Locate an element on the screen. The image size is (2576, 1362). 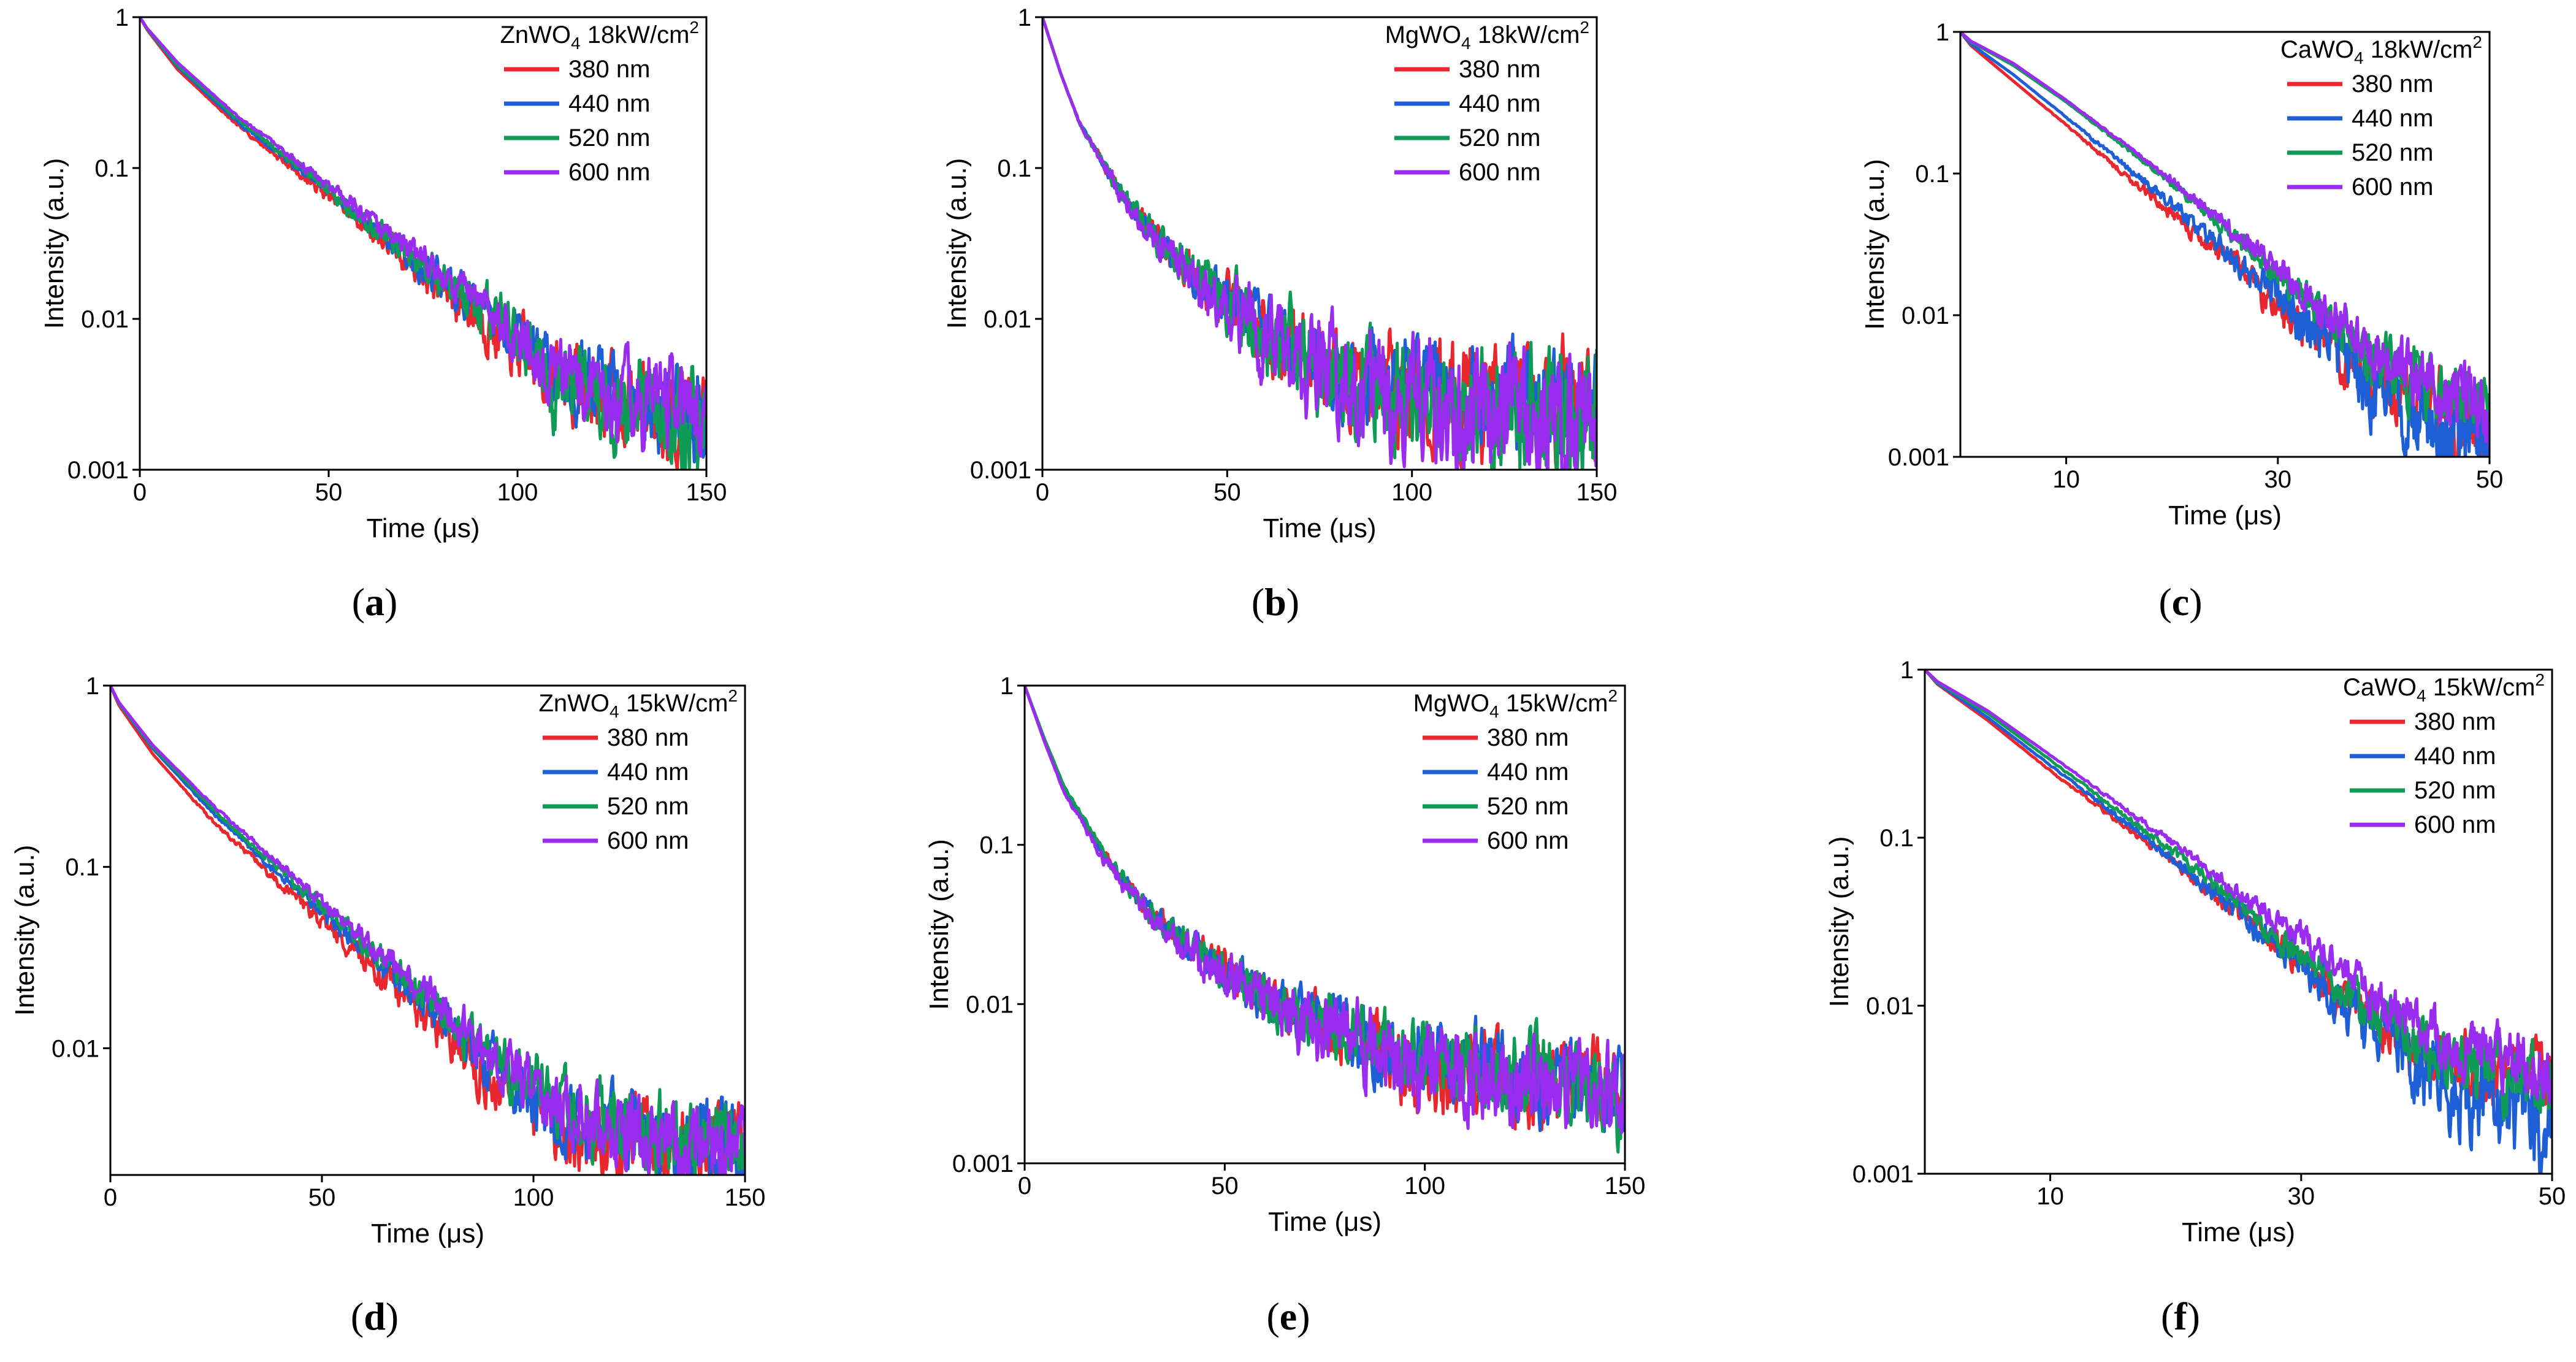
legend-title: ZnWO4 15kW/cm2 is located at coordinates (638, 704).